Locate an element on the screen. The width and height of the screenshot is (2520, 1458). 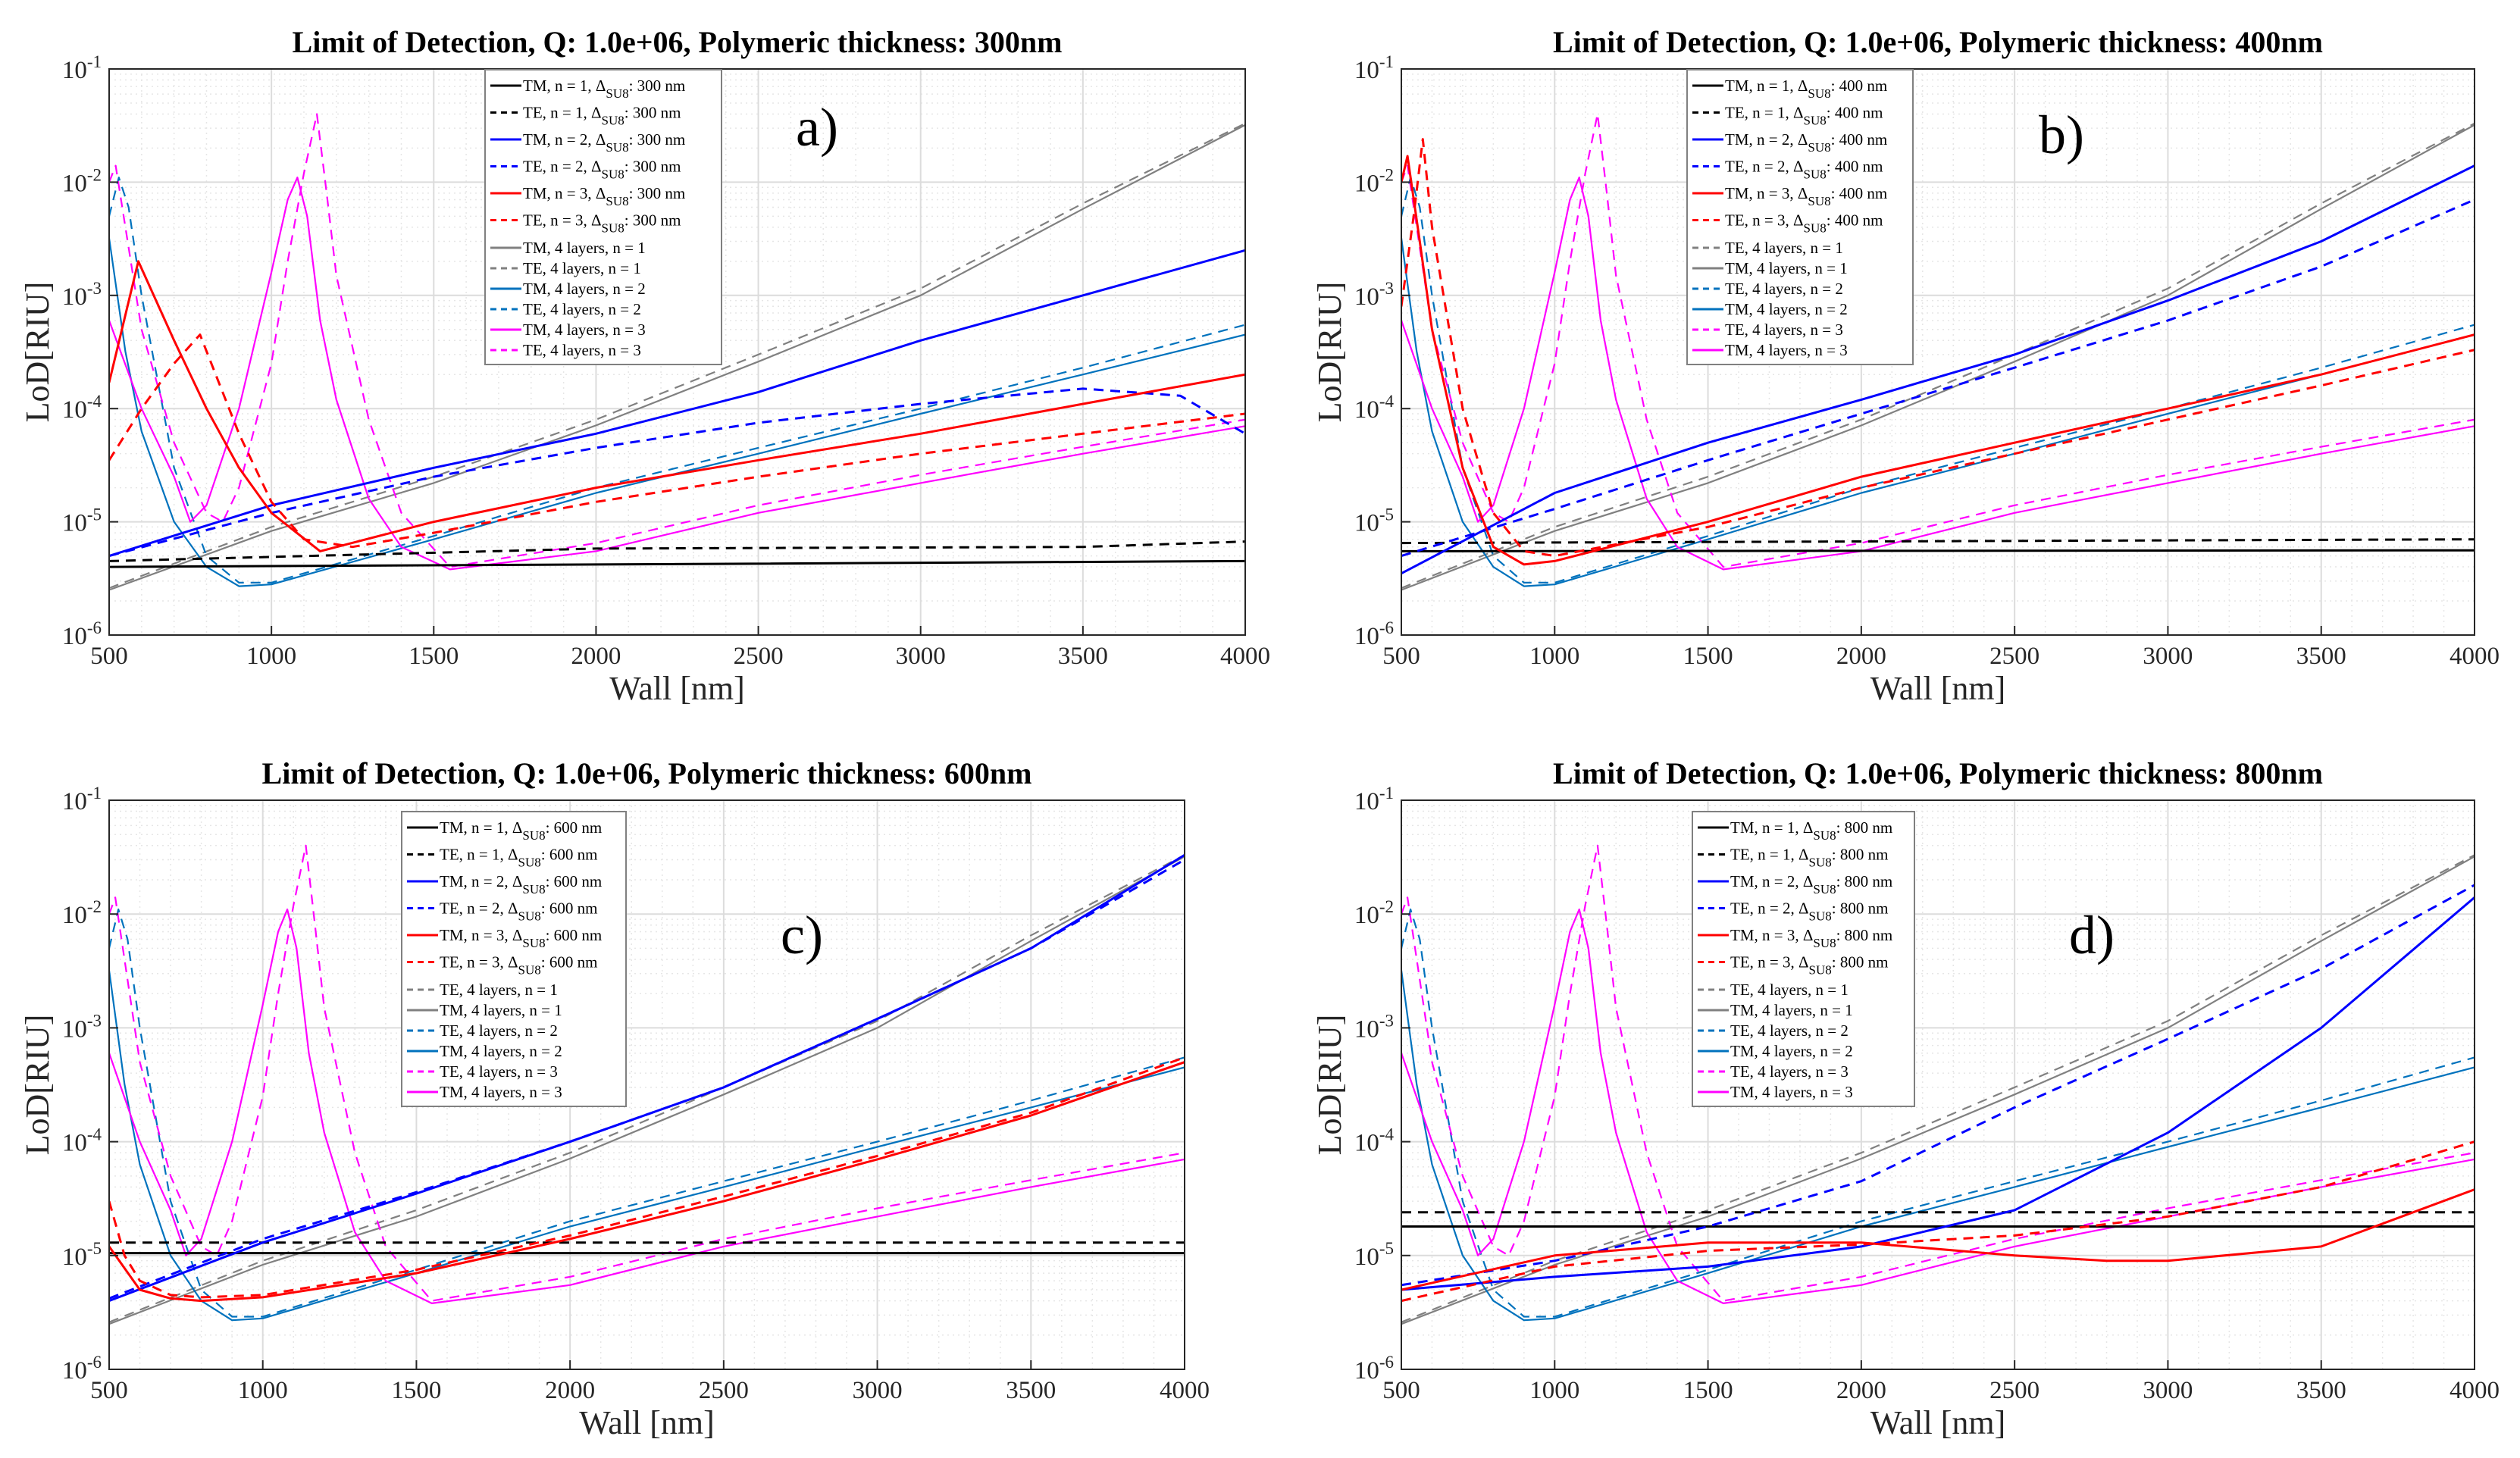
legend-item: TM, n = 3, ΔSU8: 800 nm is located at coordinates (1795, 938).